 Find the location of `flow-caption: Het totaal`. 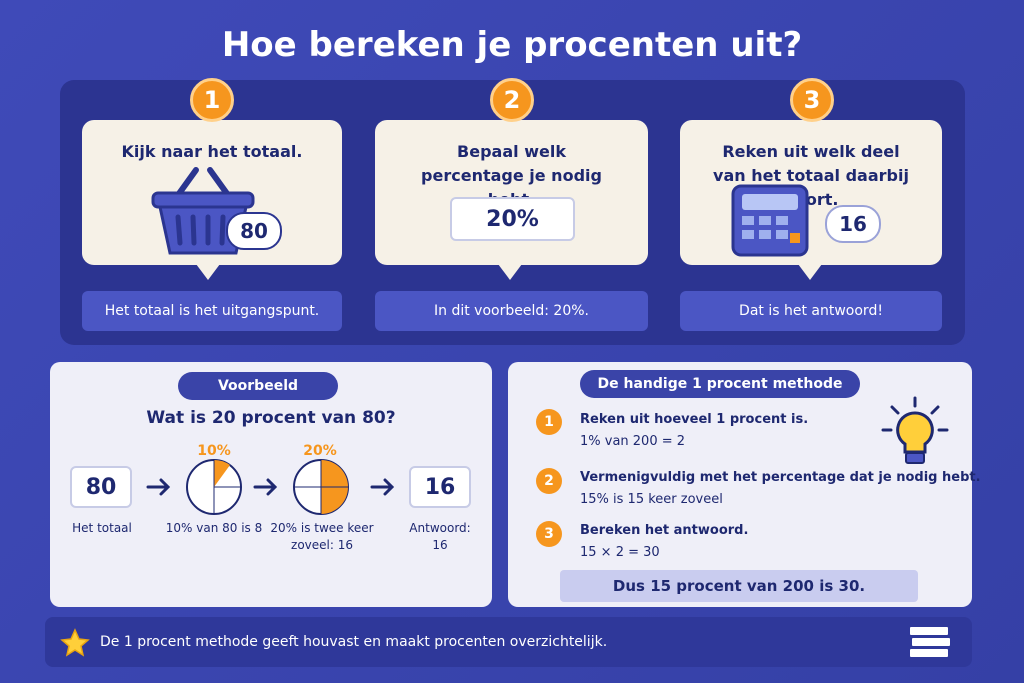

flow-caption: Het totaal is located at coordinates (102, 528).